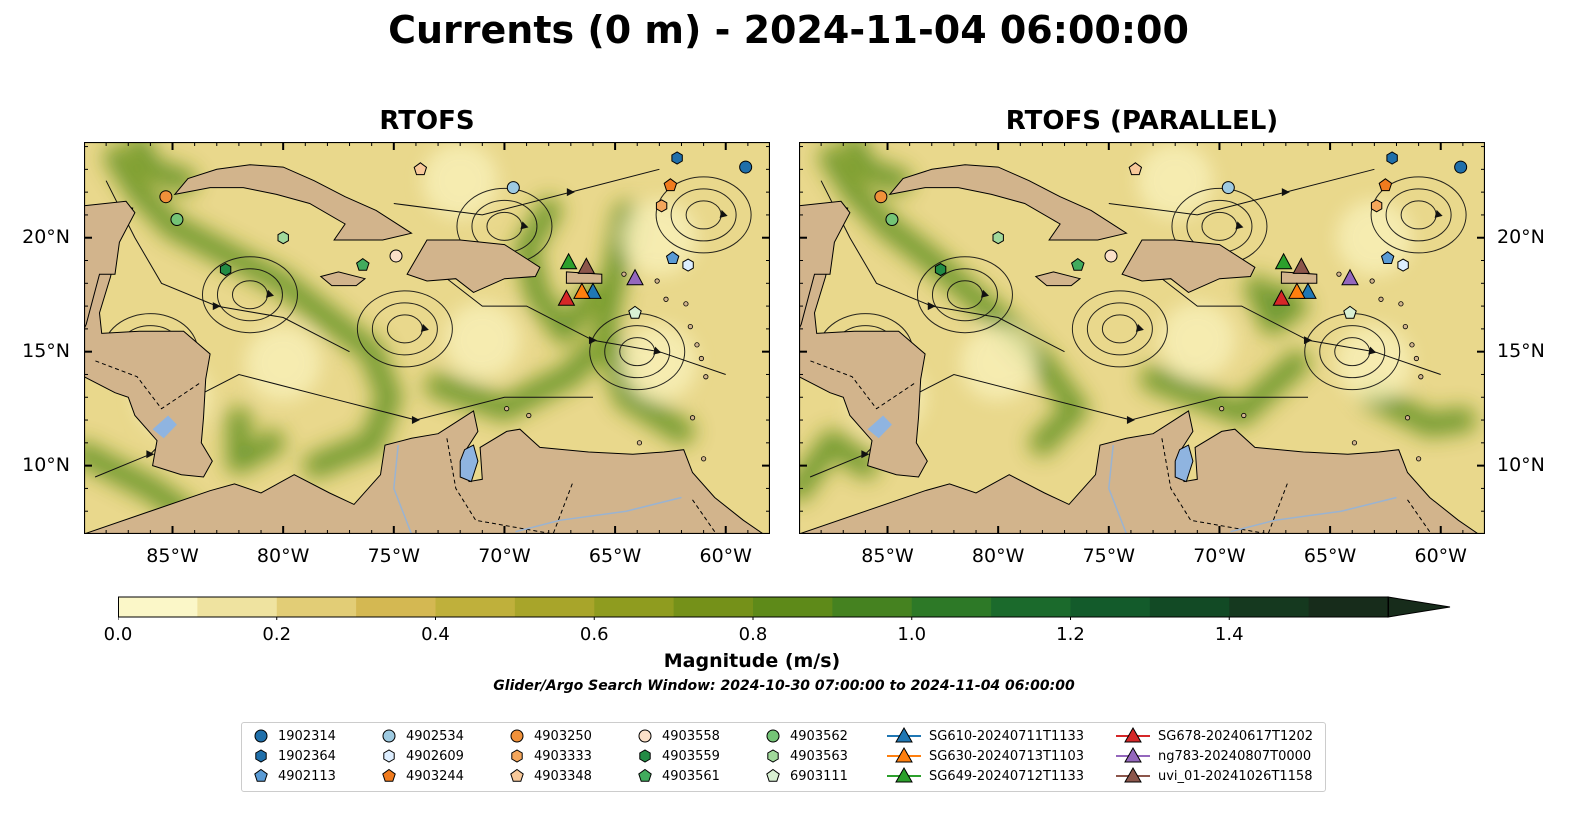 The height and width of the screenshot is (827, 1577). What do you see at coordinates (594, 634) in the screenshot?
I see `colorbar-tick-label: 0.6` at bounding box center [594, 634].